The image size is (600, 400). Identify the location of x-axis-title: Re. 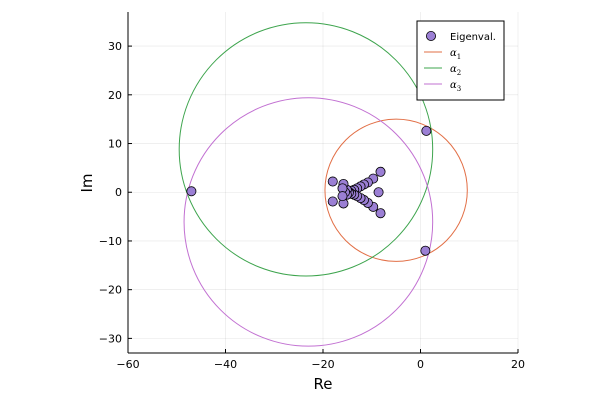
(323, 384).